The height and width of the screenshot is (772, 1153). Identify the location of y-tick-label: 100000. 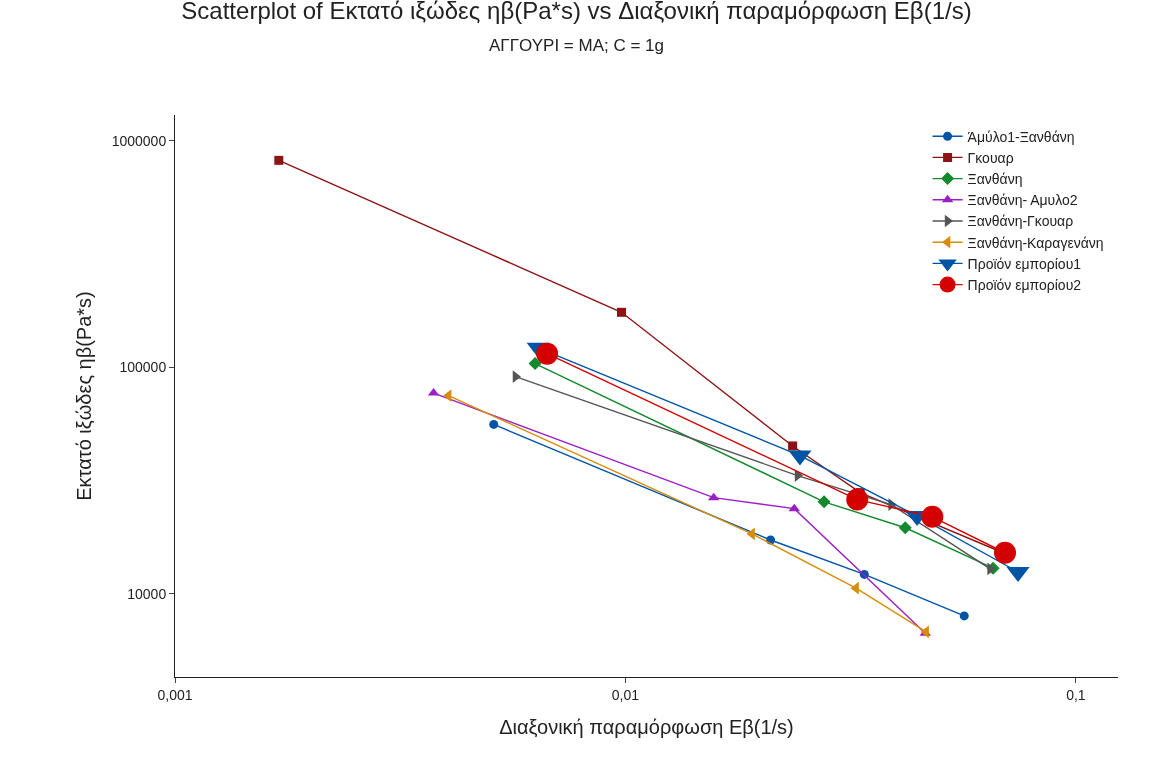
(143, 367).